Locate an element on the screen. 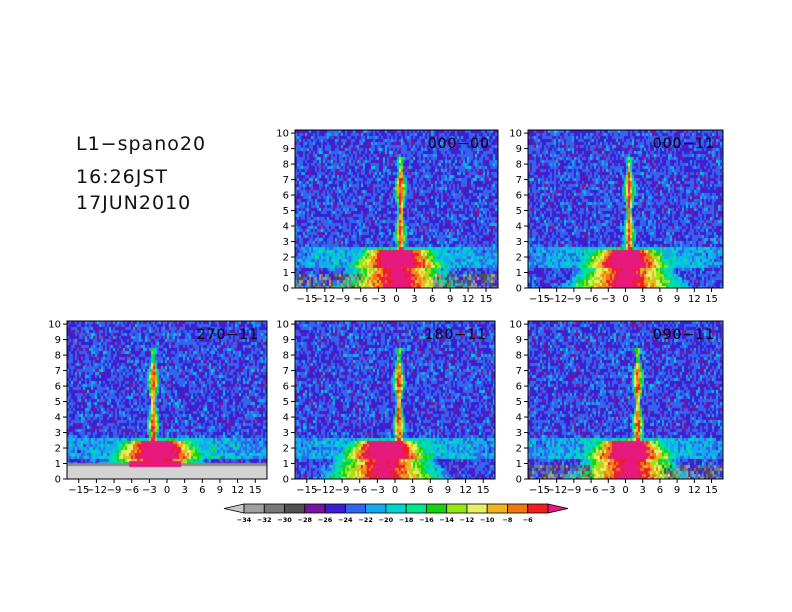  colorbar-tick-label: −32 is located at coordinates (264, 520).